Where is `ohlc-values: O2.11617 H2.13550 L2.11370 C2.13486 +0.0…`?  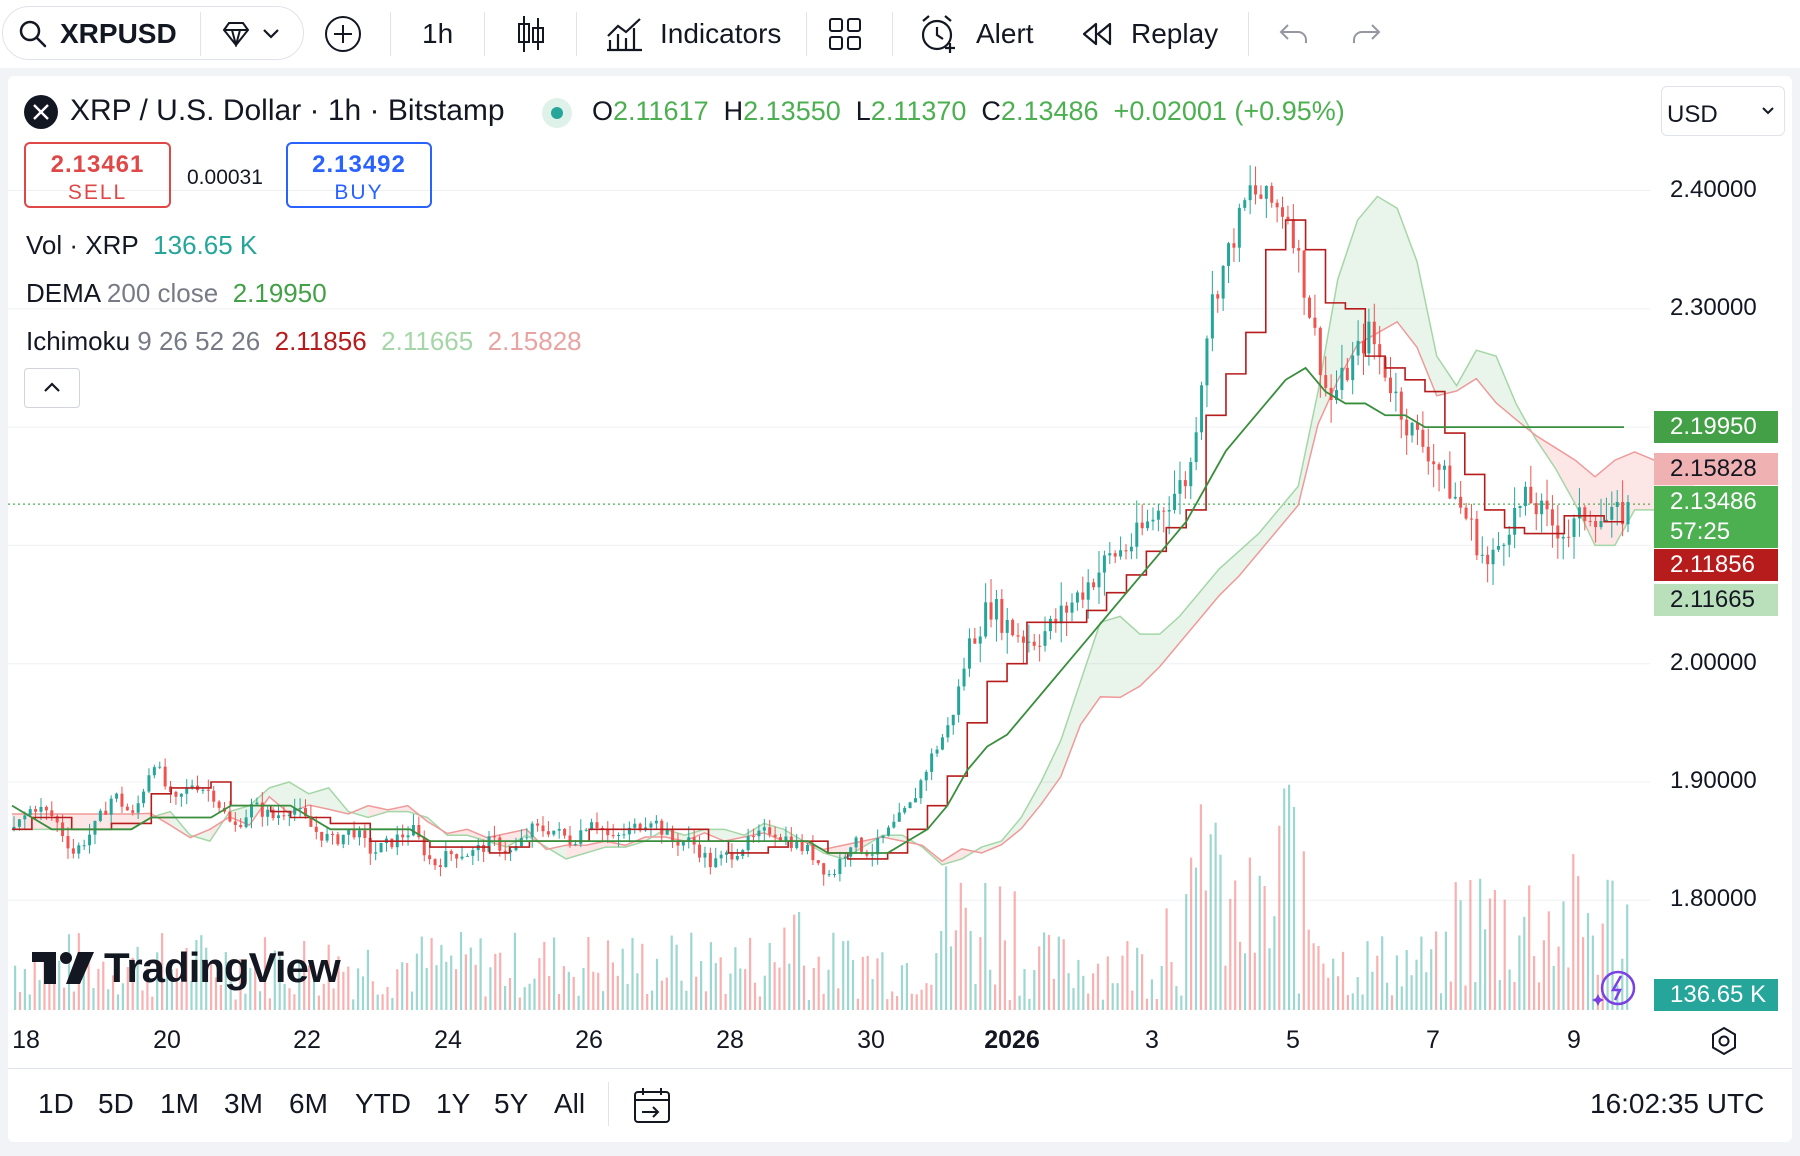
ohlc-values: O2.11617 H2.13550 L2.11370 C2.13486 +0.0… is located at coordinates (968, 111).